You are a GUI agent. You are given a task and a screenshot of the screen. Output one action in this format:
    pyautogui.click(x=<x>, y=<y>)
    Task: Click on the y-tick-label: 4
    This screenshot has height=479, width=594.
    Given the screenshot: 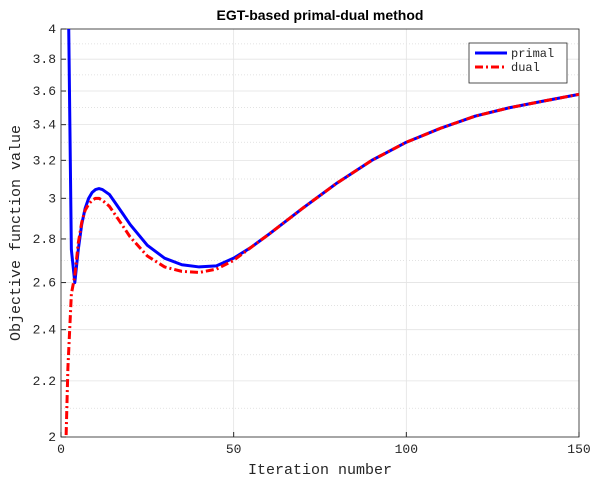 What is the action you would take?
    pyautogui.click(x=52, y=29)
    